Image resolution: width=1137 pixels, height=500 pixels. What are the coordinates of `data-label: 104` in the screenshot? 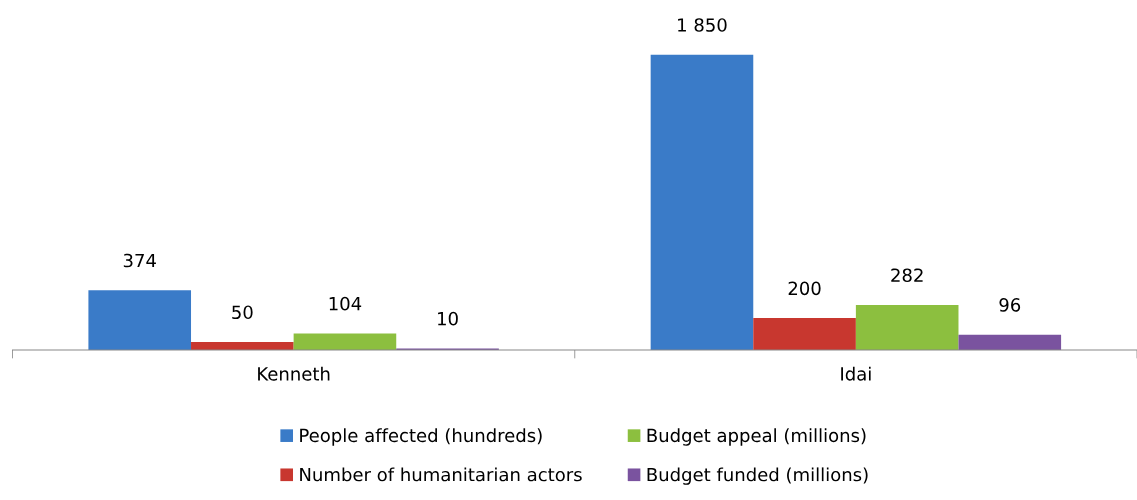 It's located at (345, 303).